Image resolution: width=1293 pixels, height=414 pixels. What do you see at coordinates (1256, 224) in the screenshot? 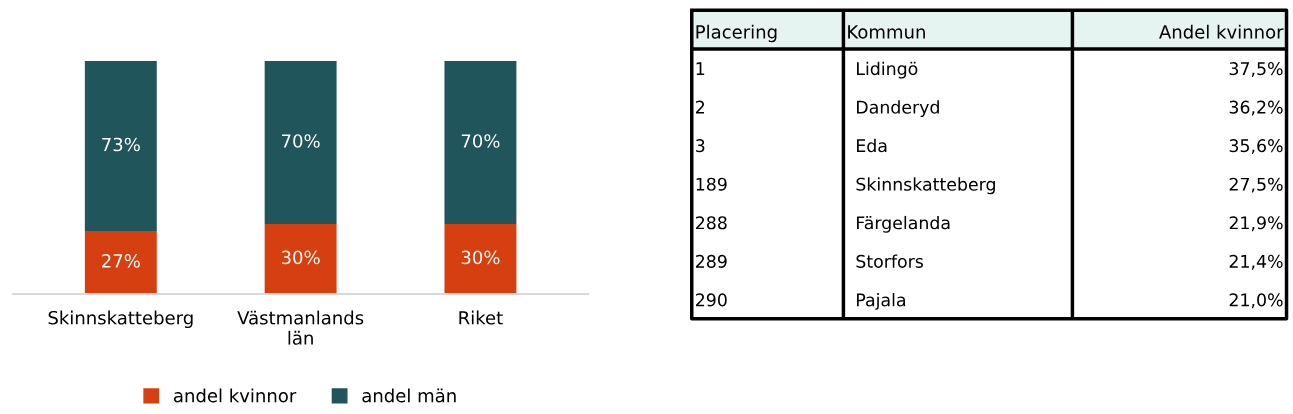
I see `text: 21,9%` at bounding box center [1256, 224].